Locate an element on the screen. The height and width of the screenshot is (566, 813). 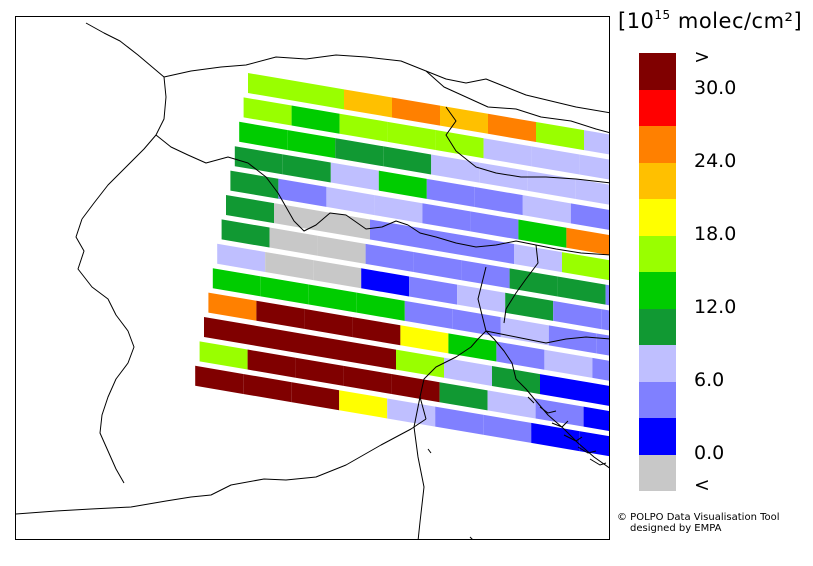
legend-tick-0: 0.0 is located at coordinates (709, 453).